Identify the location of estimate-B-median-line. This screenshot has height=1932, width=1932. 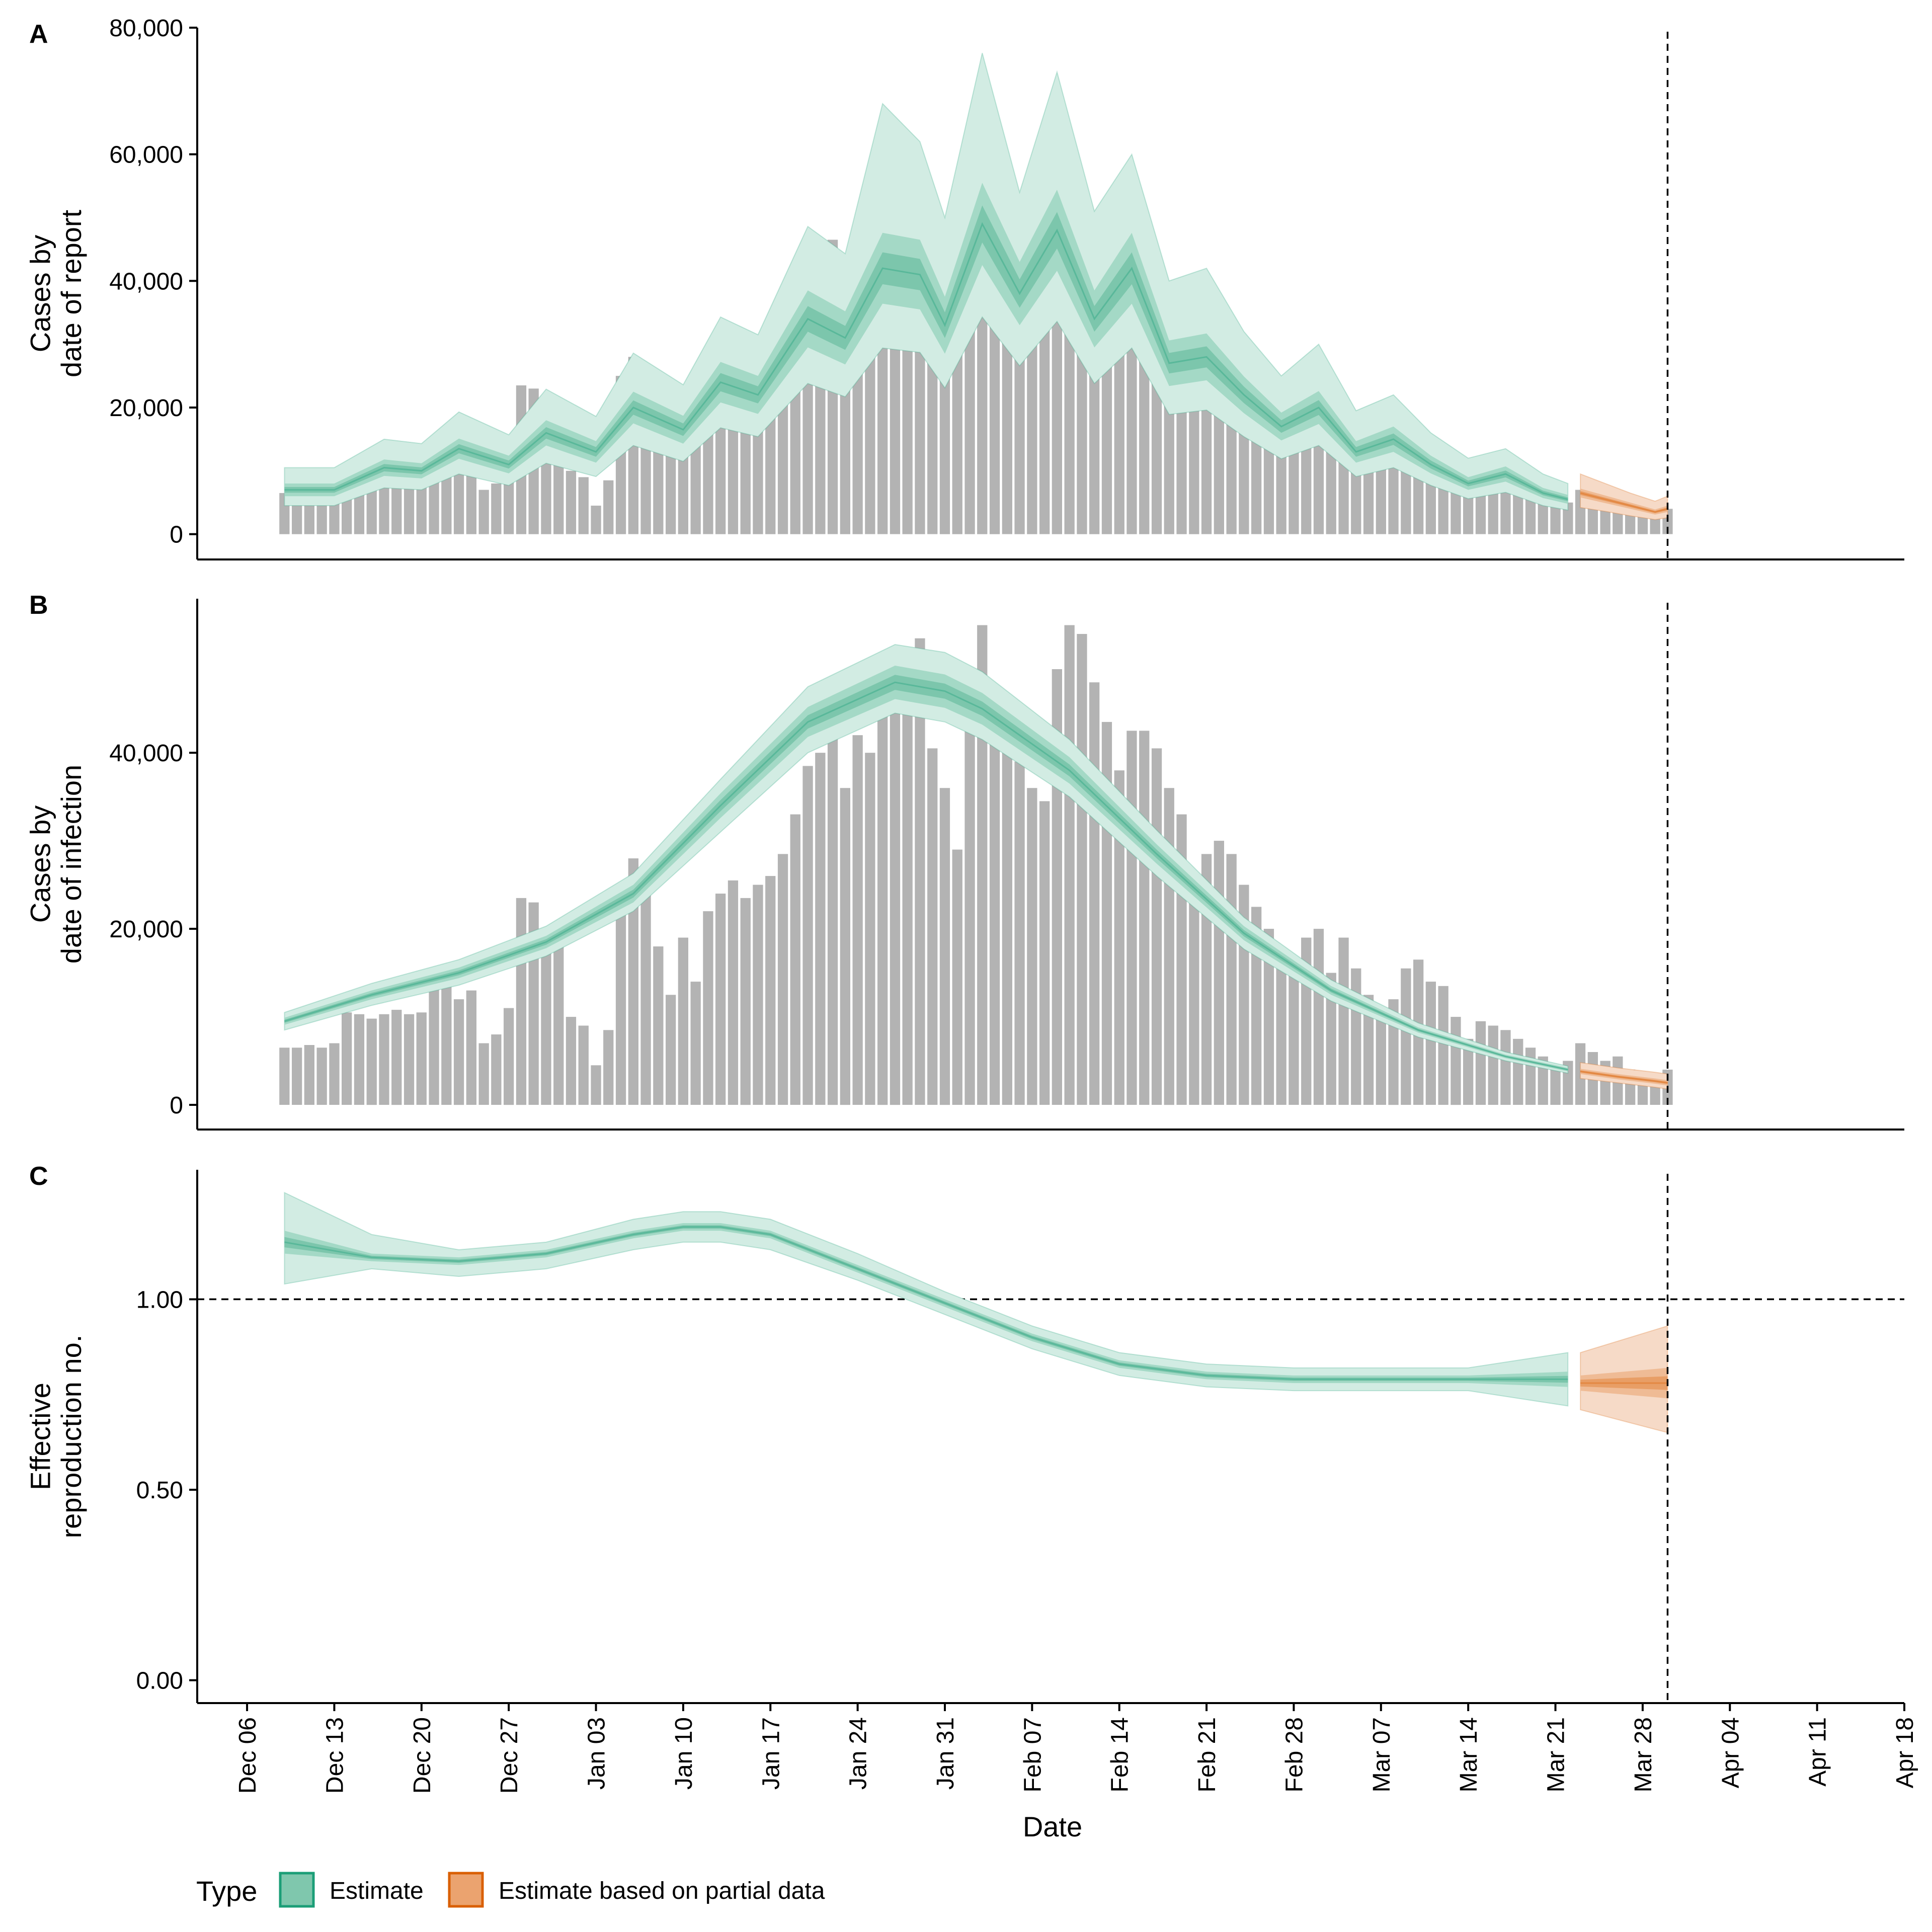
(926, 876).